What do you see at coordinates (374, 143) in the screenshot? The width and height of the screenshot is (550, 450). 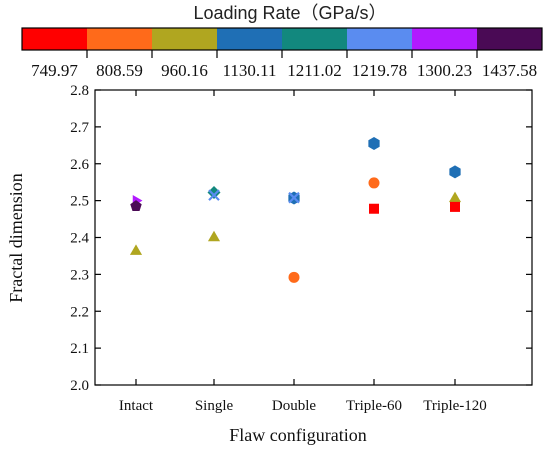 I see `data-point-triple-60-1130.11` at bounding box center [374, 143].